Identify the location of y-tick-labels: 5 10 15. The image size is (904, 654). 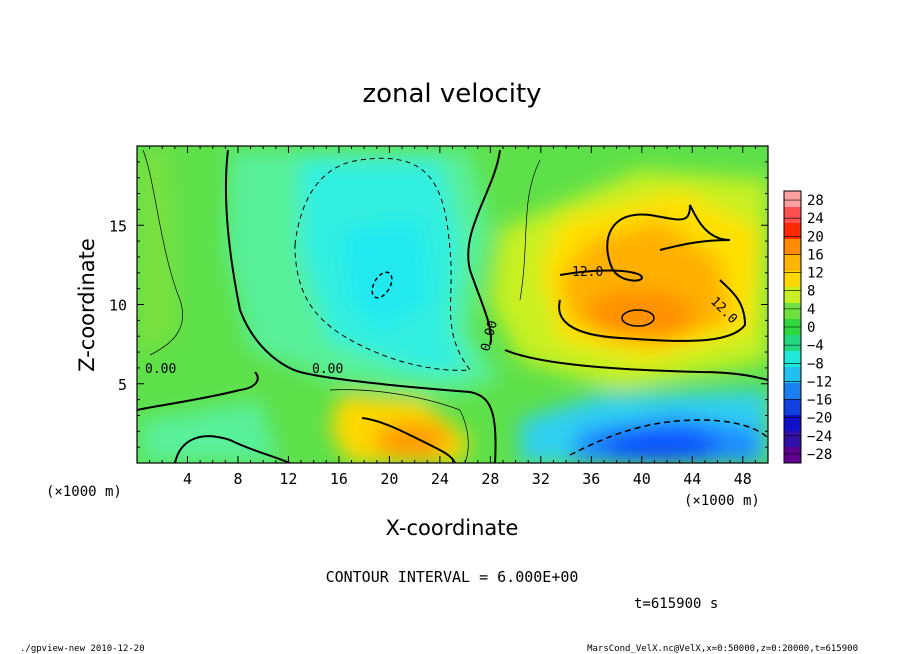
(118, 305).